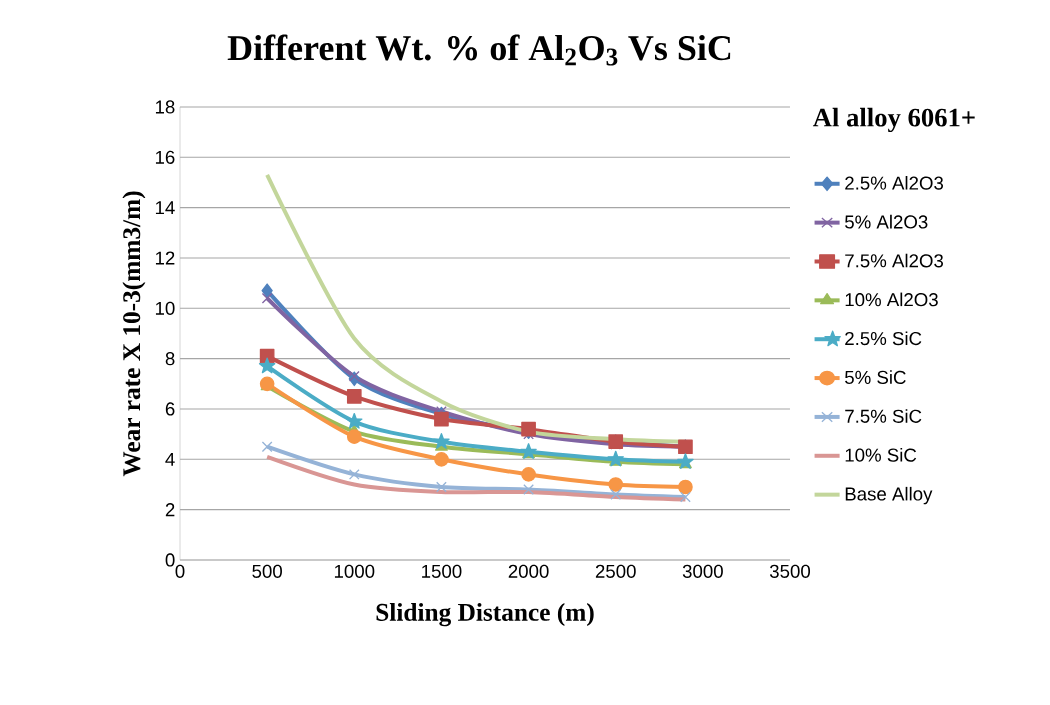 The width and height of the screenshot is (1050, 705). I want to click on chart-title: Different Wt. % of Al$_{2}$O$_{3}$ Vs SiC, so click(479, 50).